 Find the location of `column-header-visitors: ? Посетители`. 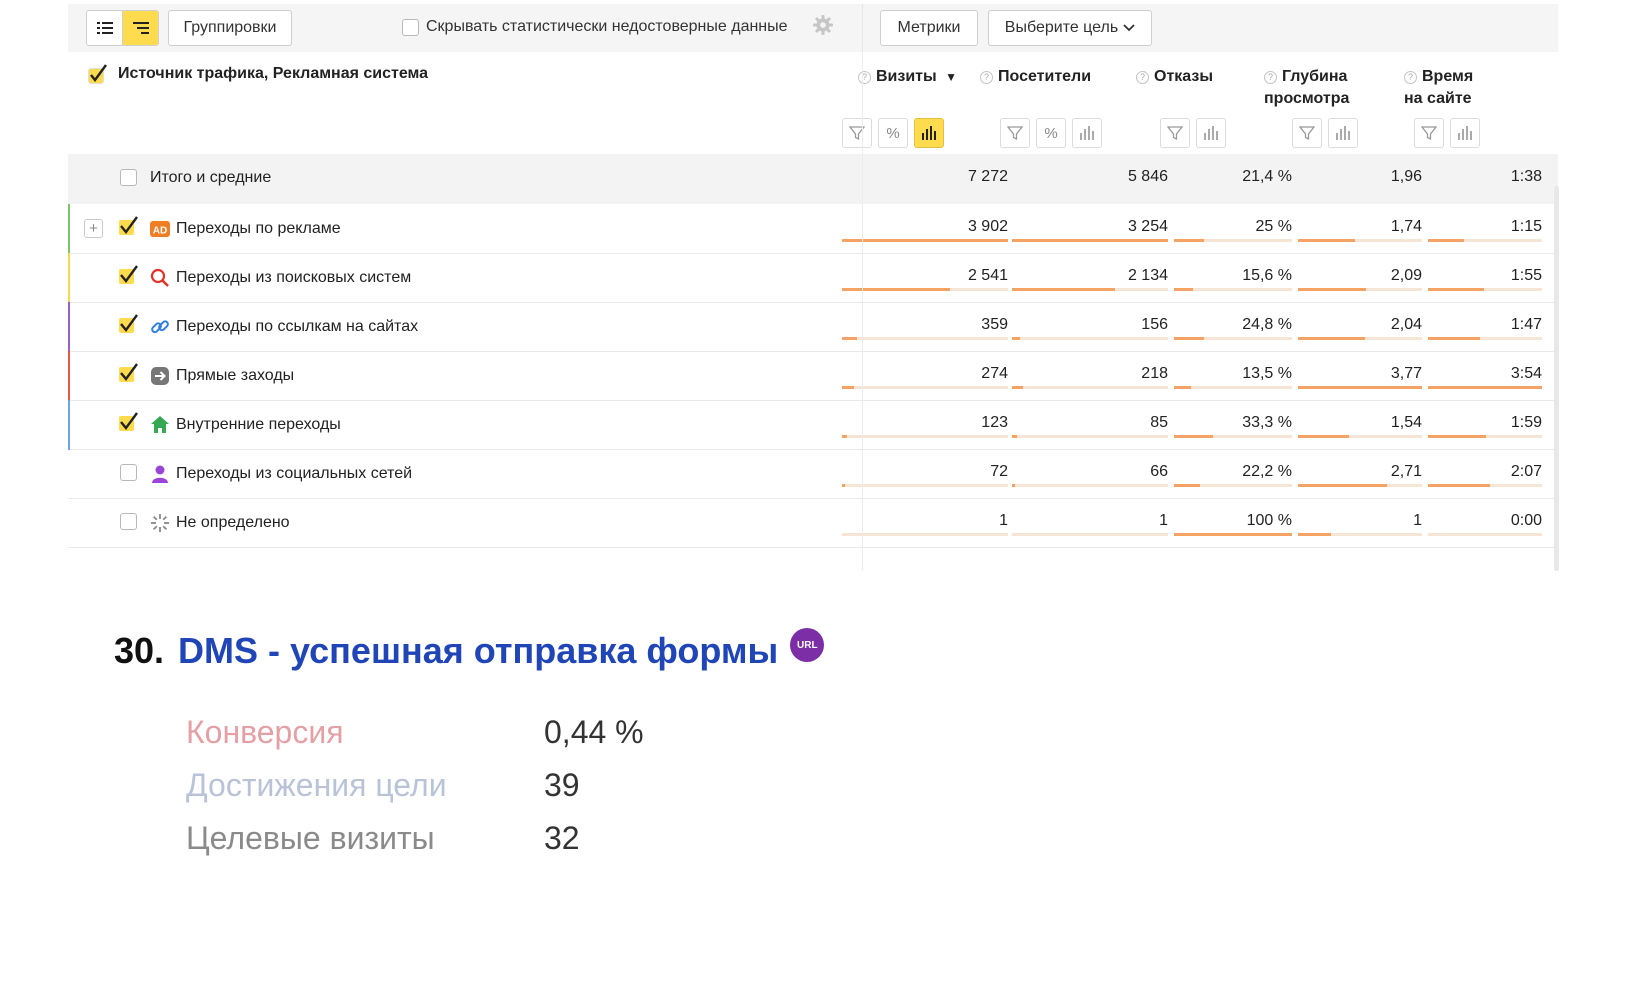

column-header-visitors: ? Посетители is located at coordinates (1035, 77).